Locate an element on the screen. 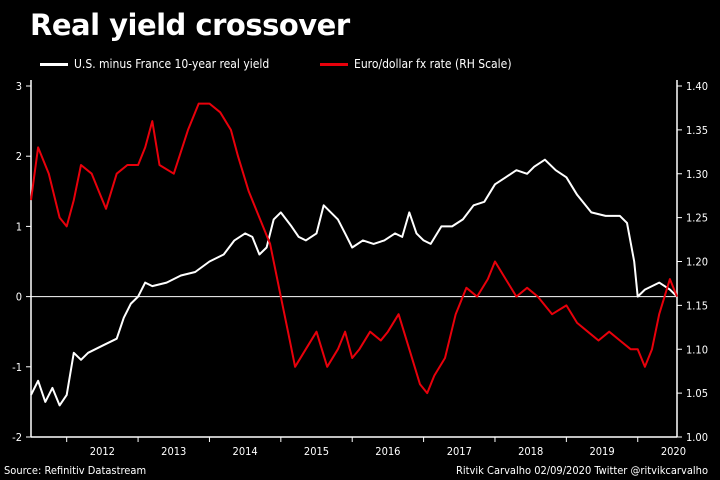 Image resolution: width=720 pixels, height=480 pixels. y-right-tick-label: 1.40 is located at coordinates (697, 86).